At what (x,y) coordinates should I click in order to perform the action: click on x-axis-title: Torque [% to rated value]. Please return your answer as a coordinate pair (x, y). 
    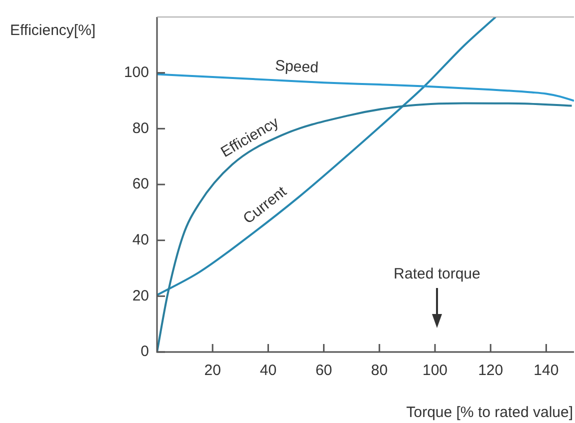
    Looking at the image, I should click on (489, 412).